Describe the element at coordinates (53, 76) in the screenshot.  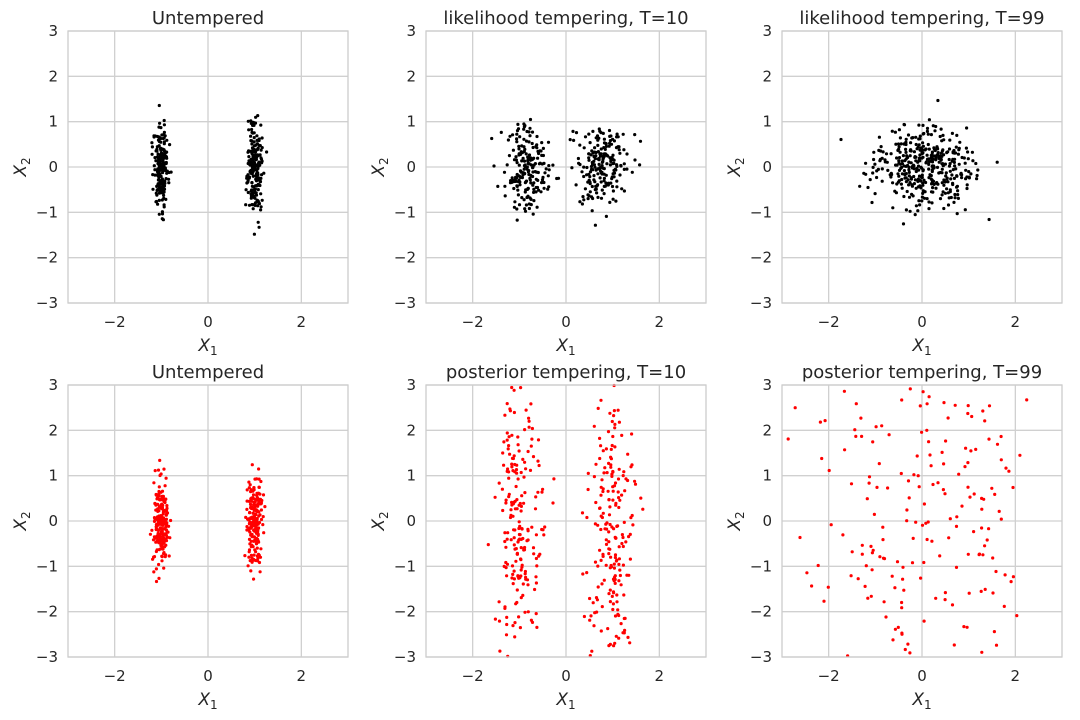
I see `y-tick-label: 2` at that location.